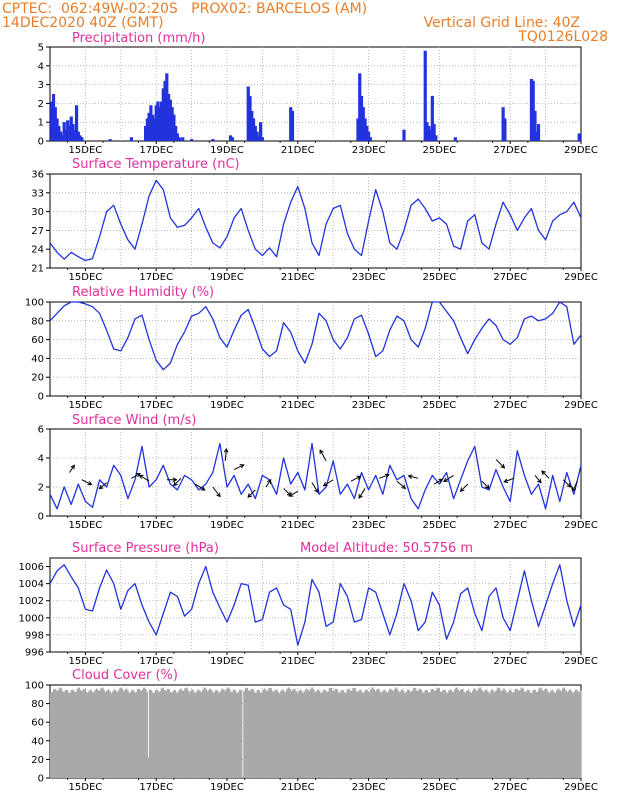 The image size is (618, 800). I want to click on temp-ytick-label: 30, so click(37, 212).